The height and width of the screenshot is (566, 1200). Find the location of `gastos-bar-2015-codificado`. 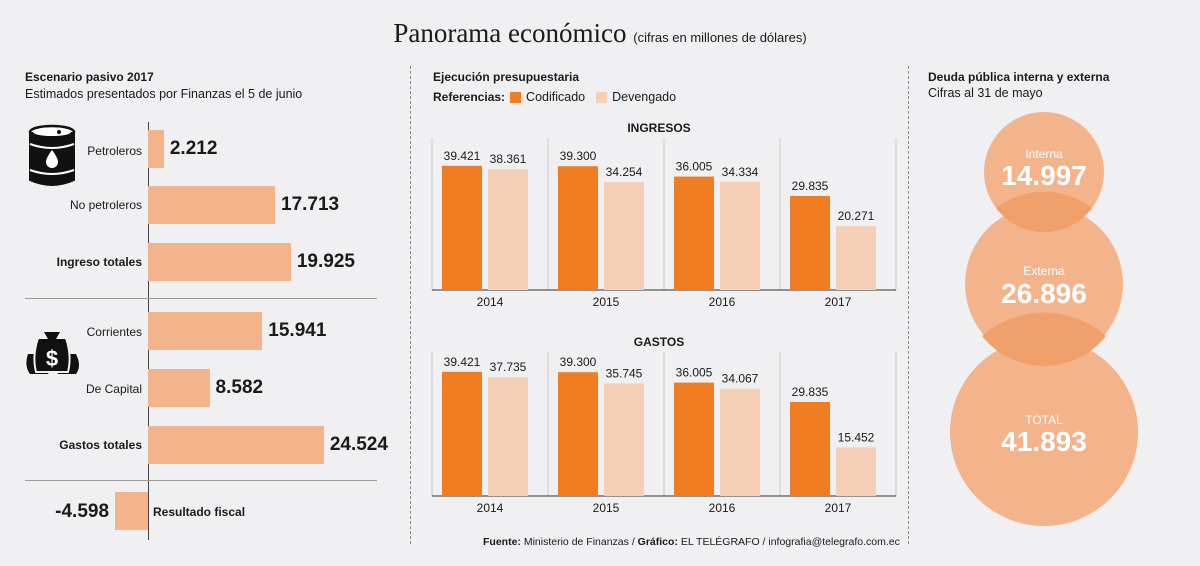

gastos-bar-2015-codificado is located at coordinates (578, 434).